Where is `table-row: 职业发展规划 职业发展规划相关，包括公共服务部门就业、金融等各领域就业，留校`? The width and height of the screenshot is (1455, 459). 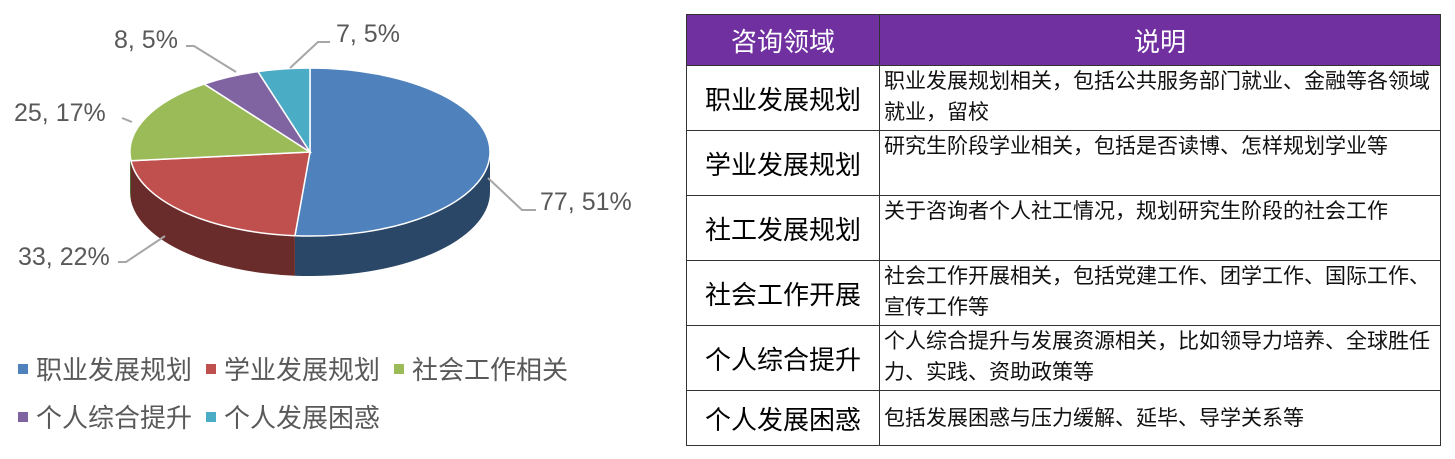
table-row: 职业发展规划 职业发展规划相关，包括公共服务部门就业、金融等各领域就业，留校 is located at coordinates (1063, 98).